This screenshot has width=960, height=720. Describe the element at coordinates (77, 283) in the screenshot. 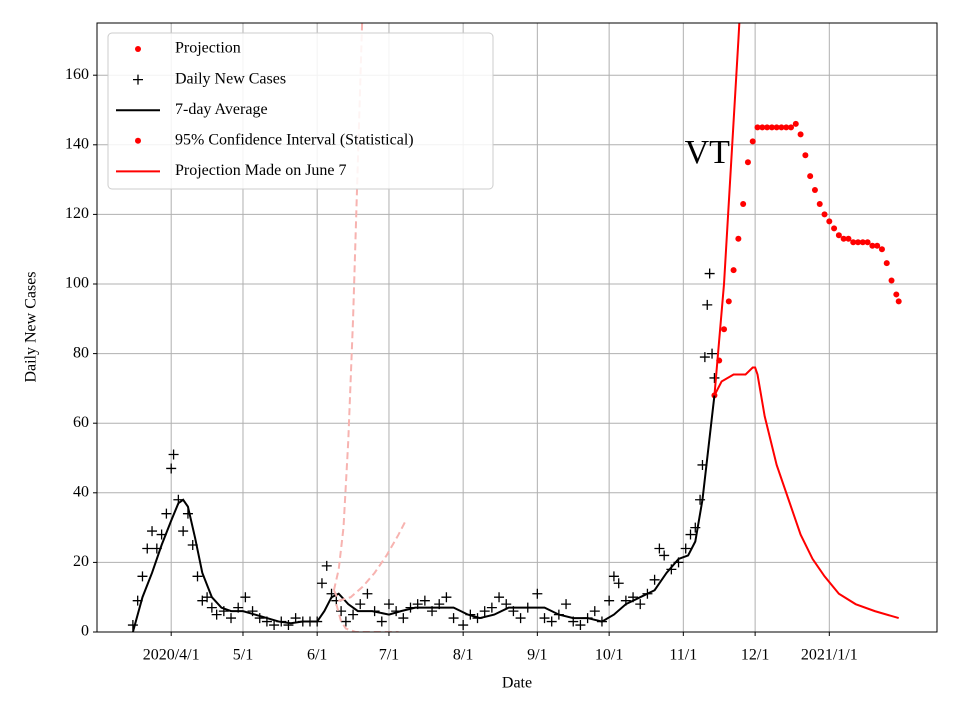

I see `y-tick-label: 100` at that location.